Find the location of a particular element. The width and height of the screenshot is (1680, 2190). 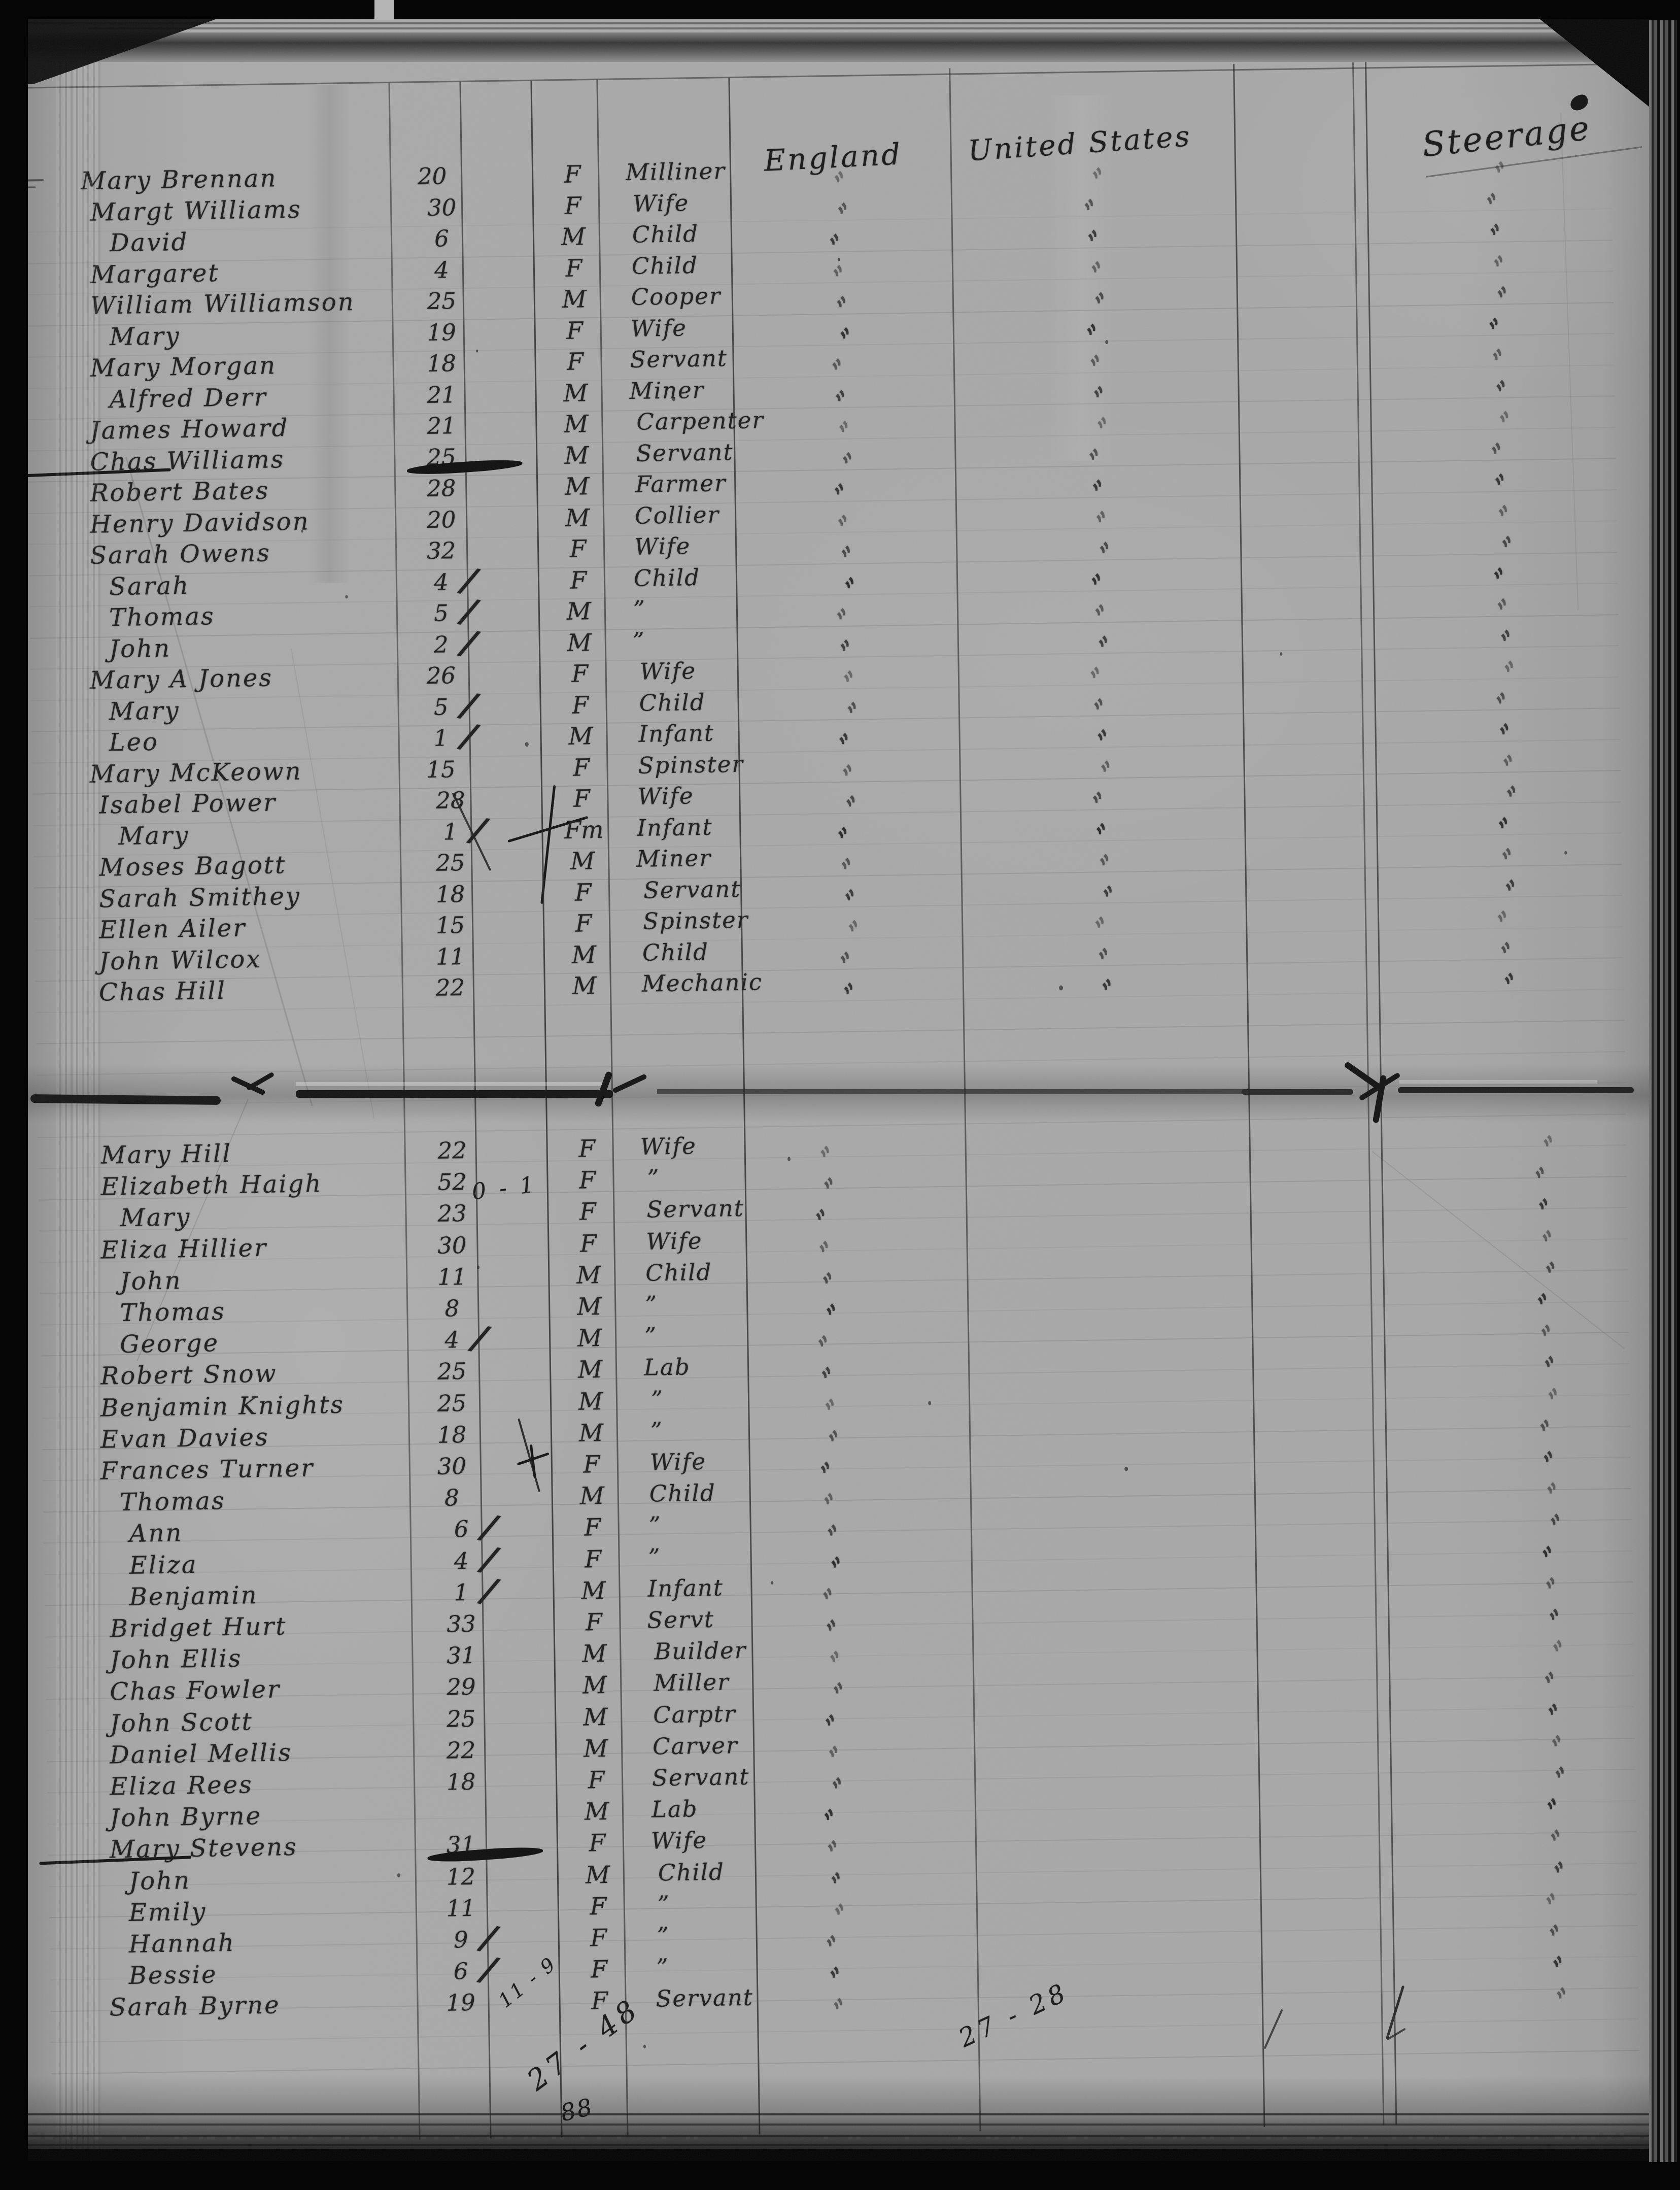

passenger-occupation: Servt is located at coordinates (681, 1620).